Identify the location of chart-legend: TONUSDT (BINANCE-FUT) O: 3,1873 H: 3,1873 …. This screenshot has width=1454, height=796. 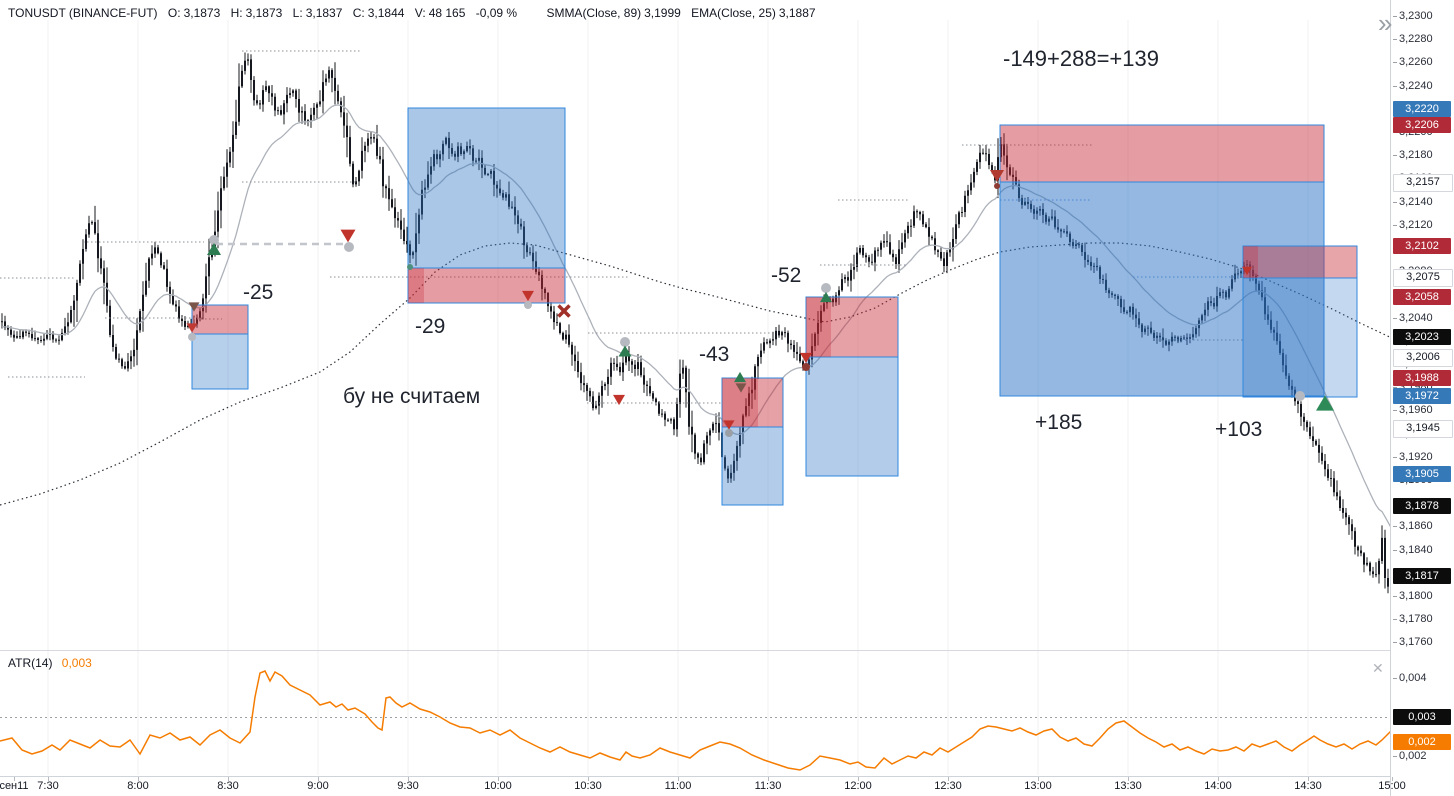
(412, 13).